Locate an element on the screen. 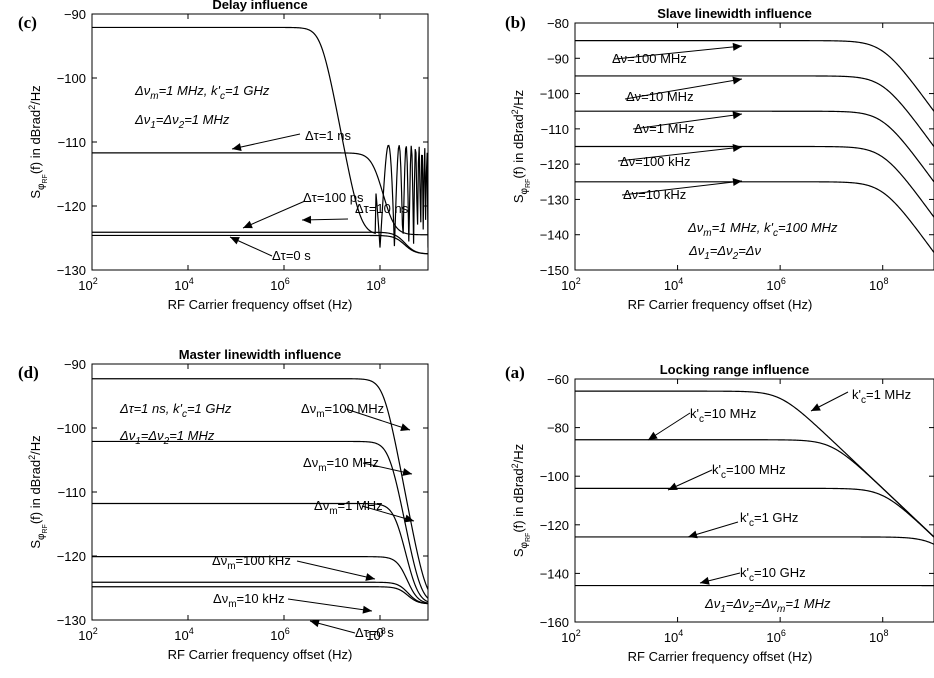 The height and width of the screenshot is (678, 934). series-label: k'c=10 GHz is located at coordinates (773, 574).